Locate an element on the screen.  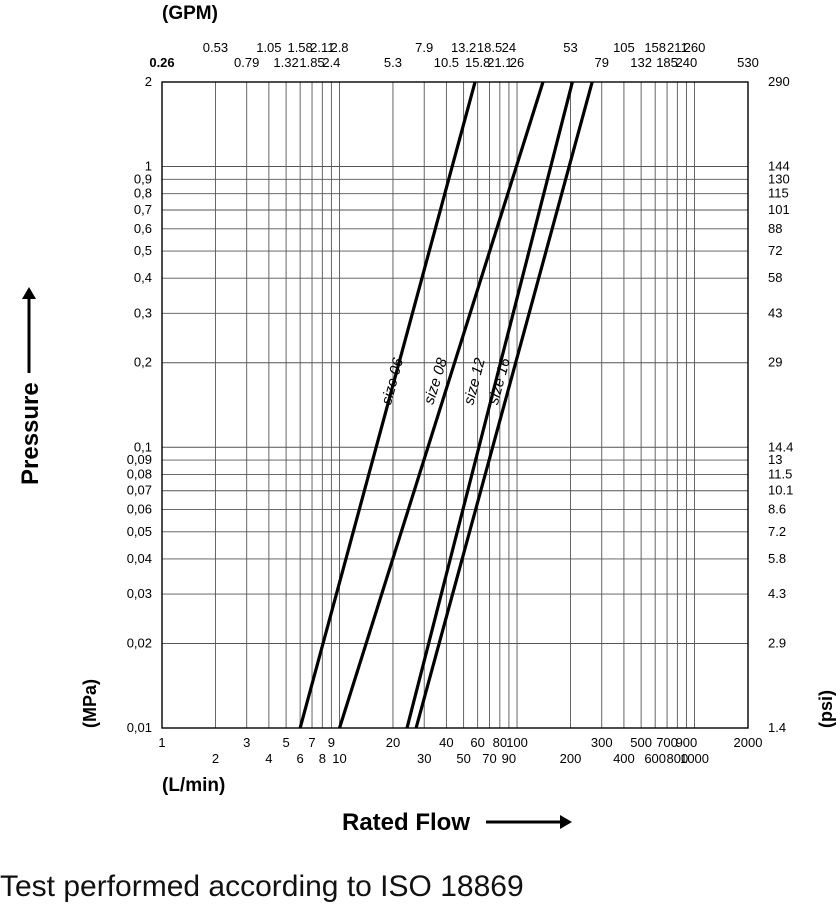
x-tick-label: 500 is located at coordinates (641, 742).